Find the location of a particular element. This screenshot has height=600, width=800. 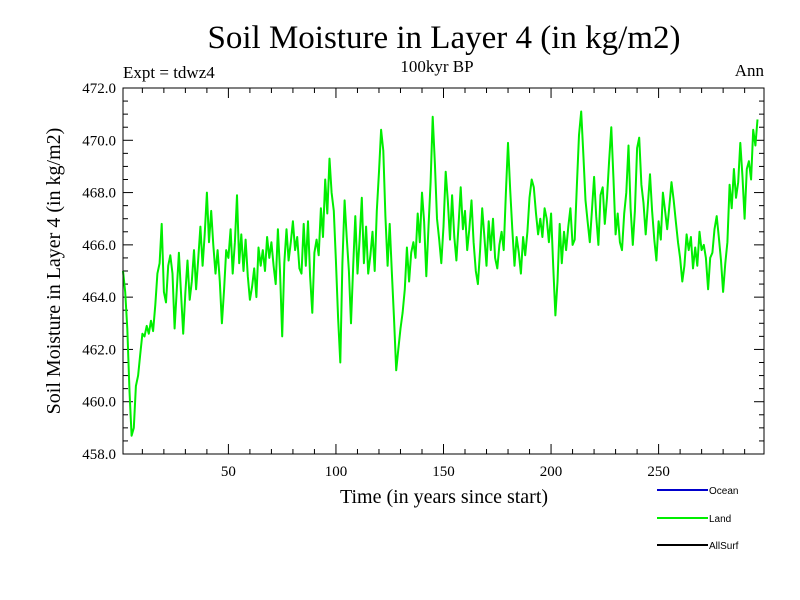

y-tick-label: 470.0 is located at coordinates (99, 141).